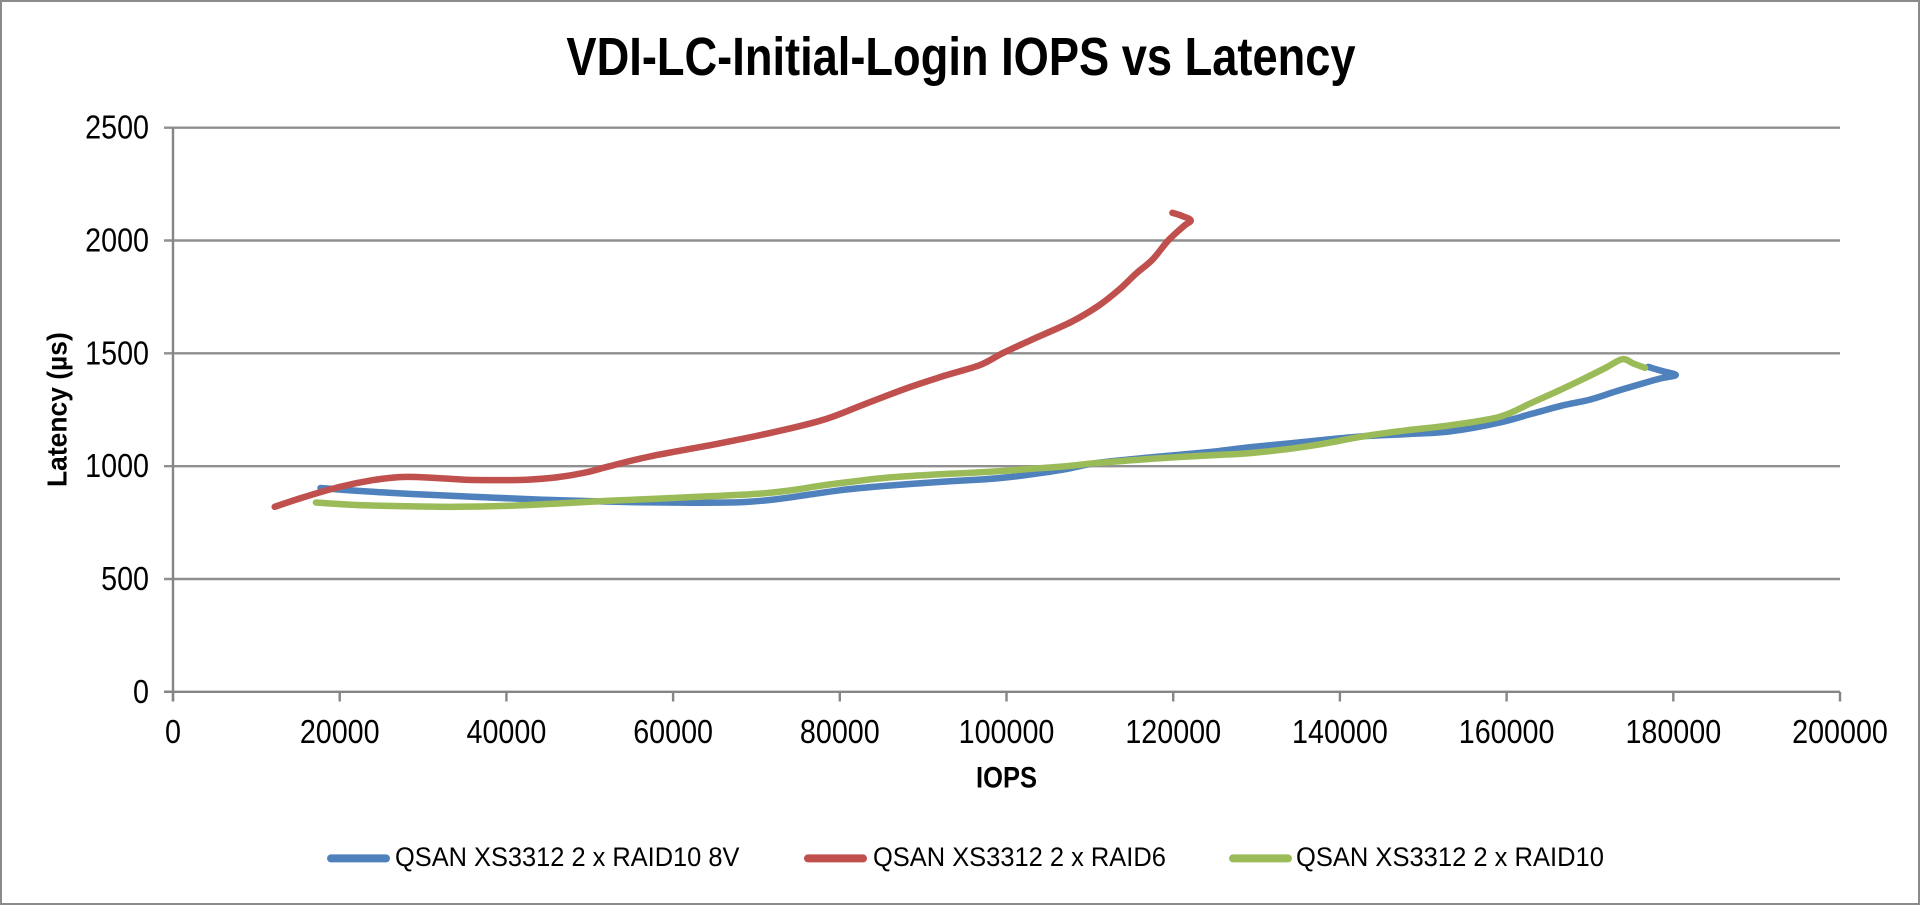 Image resolution: width=1920 pixels, height=910 pixels. What do you see at coordinates (840, 731) in the screenshot?
I see `svg-text: 80000` at bounding box center [840, 731].